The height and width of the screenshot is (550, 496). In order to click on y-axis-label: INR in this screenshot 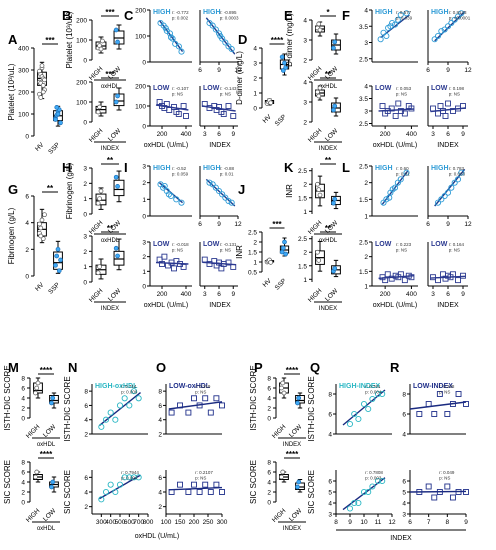, I will do `click(289, 191)`.